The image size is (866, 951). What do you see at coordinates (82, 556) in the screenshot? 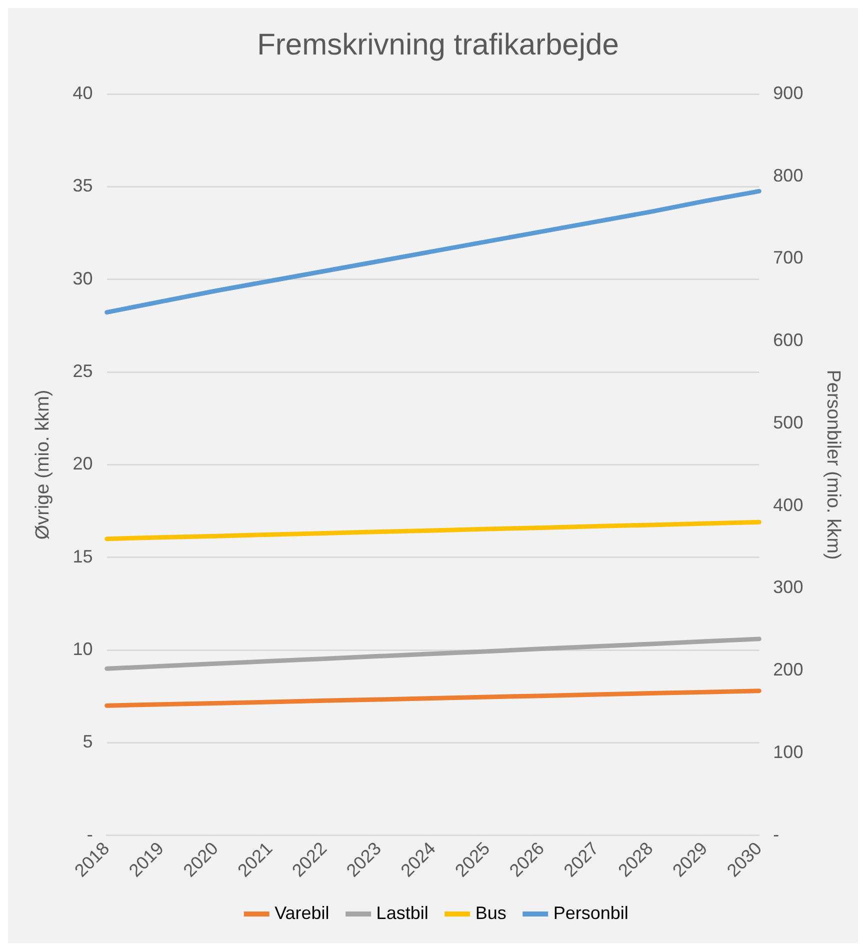
I see `y-tick-label: 15` at bounding box center [82, 556].